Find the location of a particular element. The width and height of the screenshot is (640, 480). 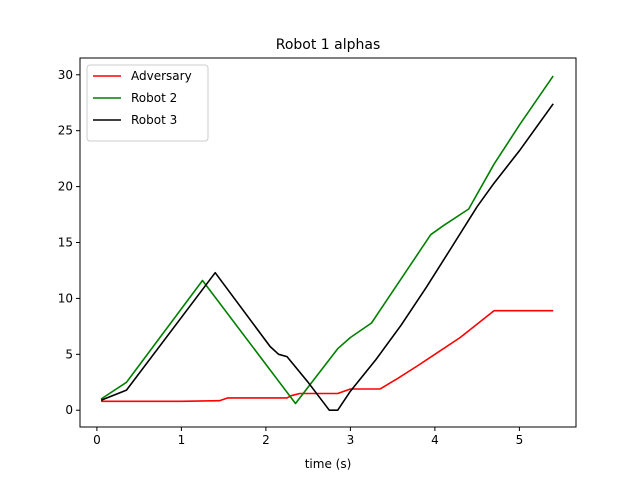

x-tick-label: 4 is located at coordinates (435, 440).